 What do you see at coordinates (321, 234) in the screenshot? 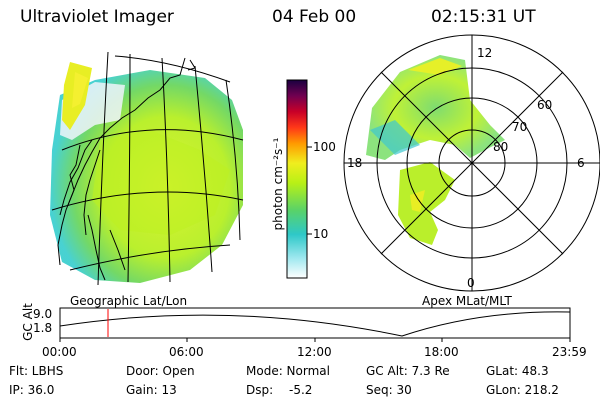
I see `colorbar-tick-10: 10` at bounding box center [321, 234].